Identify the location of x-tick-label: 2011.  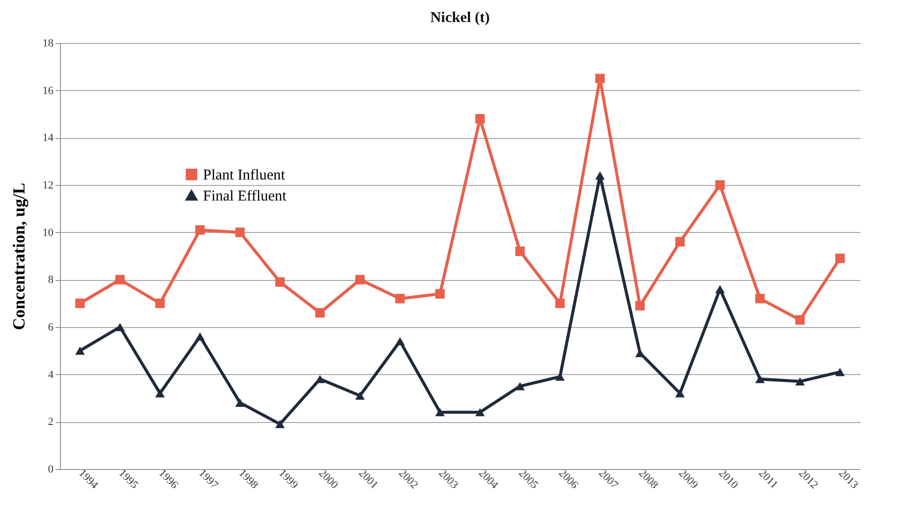
(768, 479).